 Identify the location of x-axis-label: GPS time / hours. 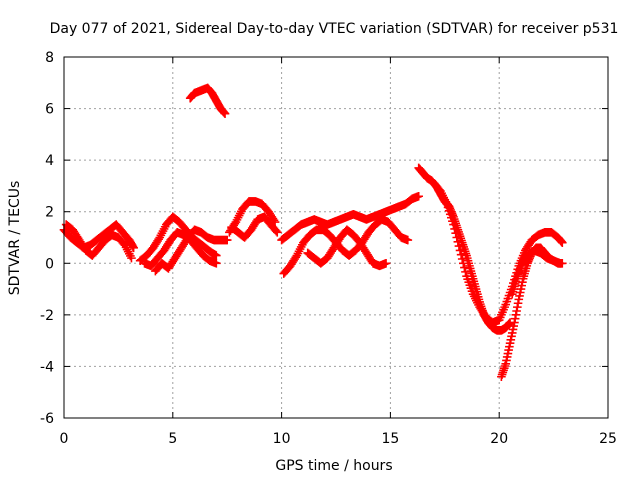
(333, 466).